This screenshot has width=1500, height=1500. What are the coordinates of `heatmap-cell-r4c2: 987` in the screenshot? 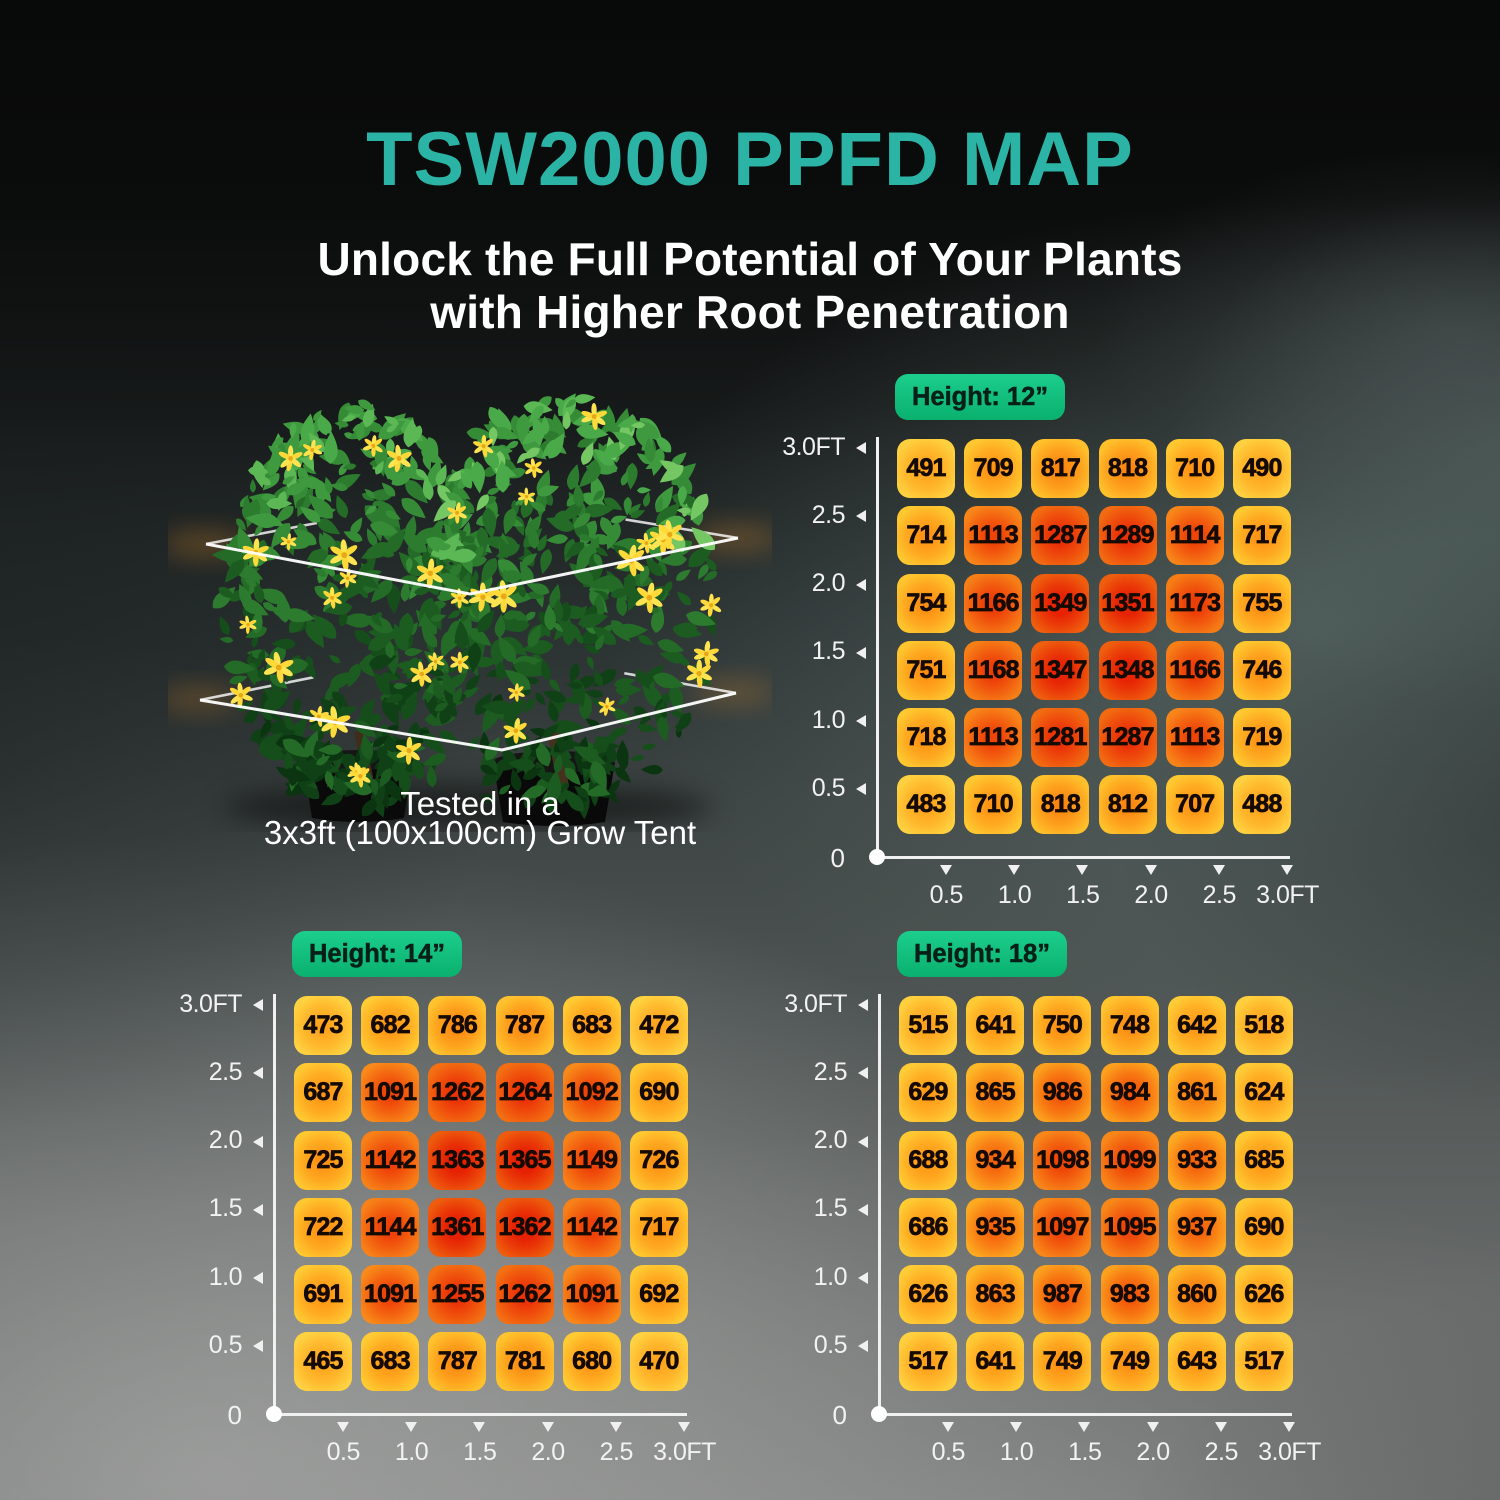 It's located at (1062, 1295).